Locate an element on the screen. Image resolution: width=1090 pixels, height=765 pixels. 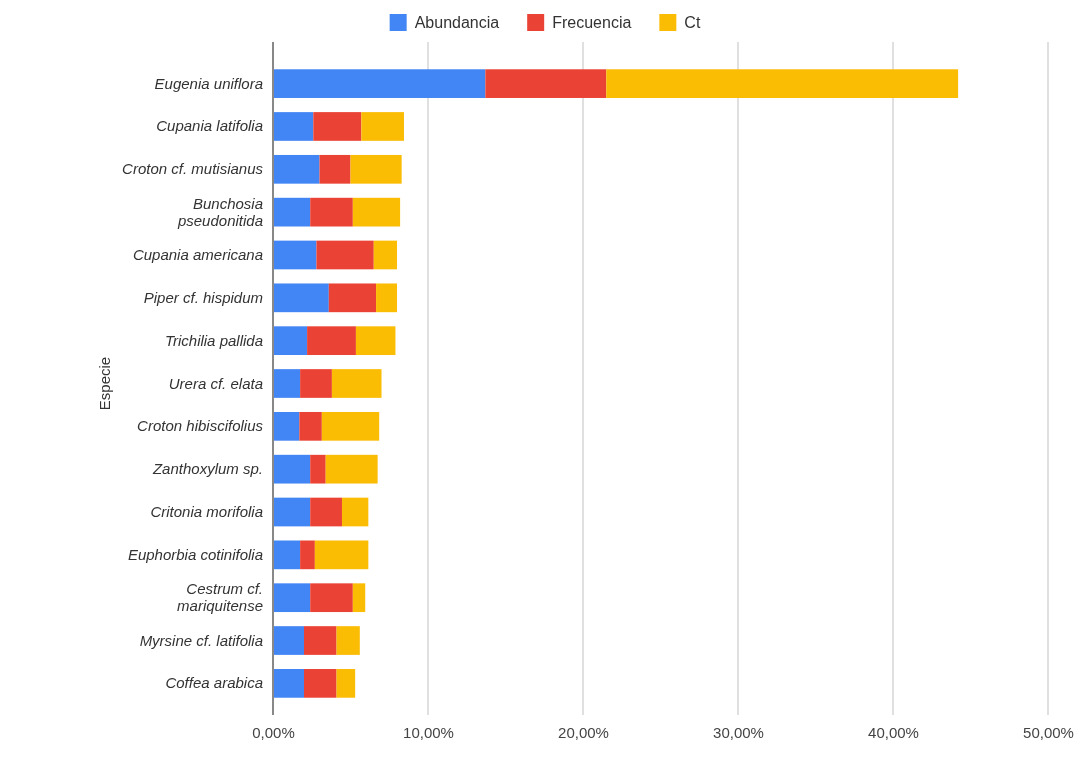
x-tick-label: 20,00% is located at coordinates (583, 732).